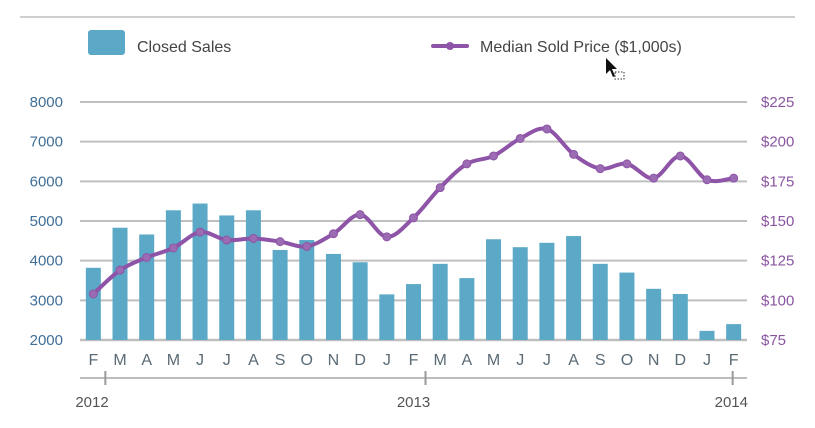 The image size is (815, 428). Describe the element at coordinates (777, 300) in the screenshot. I see `right-tick-label: $100` at that location.